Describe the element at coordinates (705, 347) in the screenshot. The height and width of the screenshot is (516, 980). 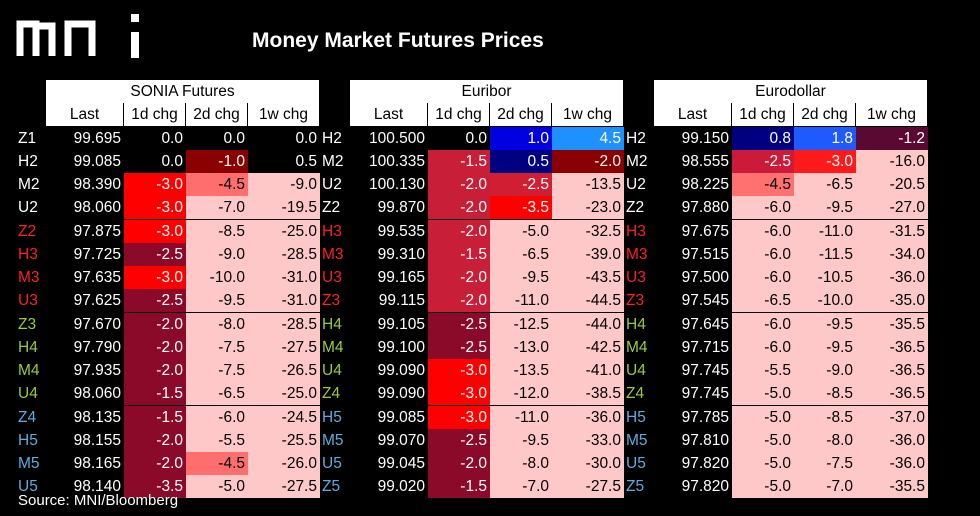
I see `last-price: 97.715` at that location.